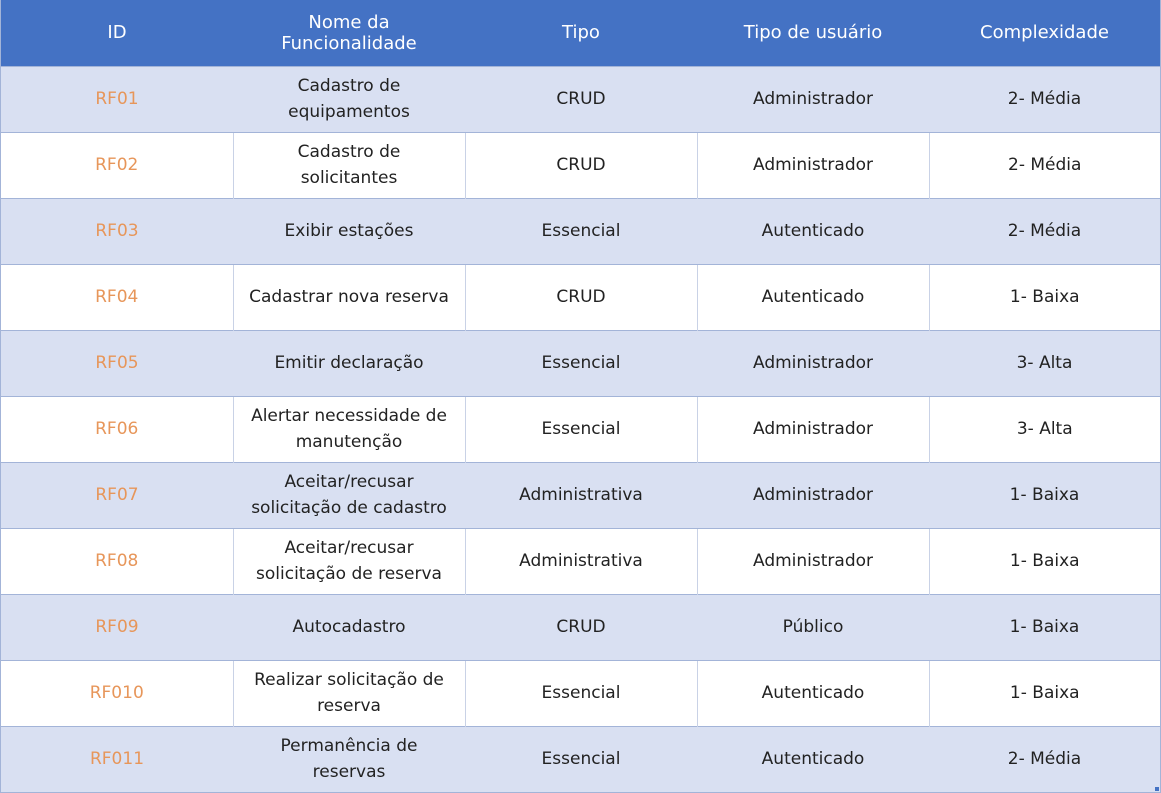 The width and height of the screenshot is (1161, 793). What do you see at coordinates (348, 692) in the screenshot?
I see `cell-feature-name: Realizar solicitação de reserva` at bounding box center [348, 692].